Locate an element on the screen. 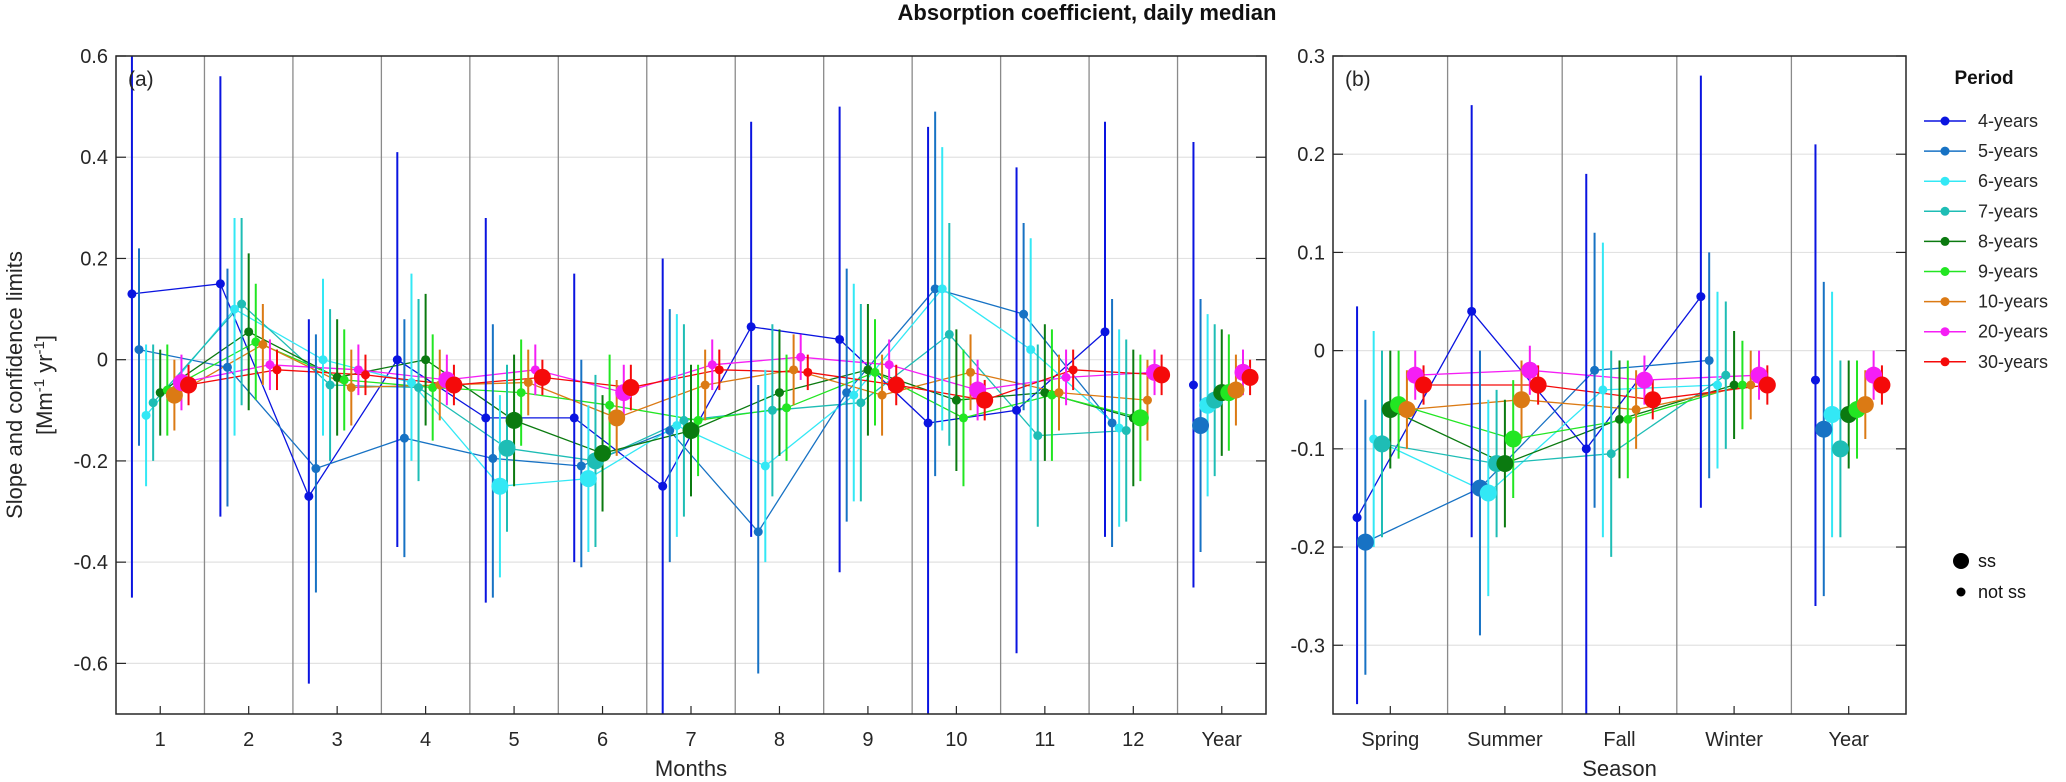  y-axis-units-part: [Mm is located at coordinates (44, 413).